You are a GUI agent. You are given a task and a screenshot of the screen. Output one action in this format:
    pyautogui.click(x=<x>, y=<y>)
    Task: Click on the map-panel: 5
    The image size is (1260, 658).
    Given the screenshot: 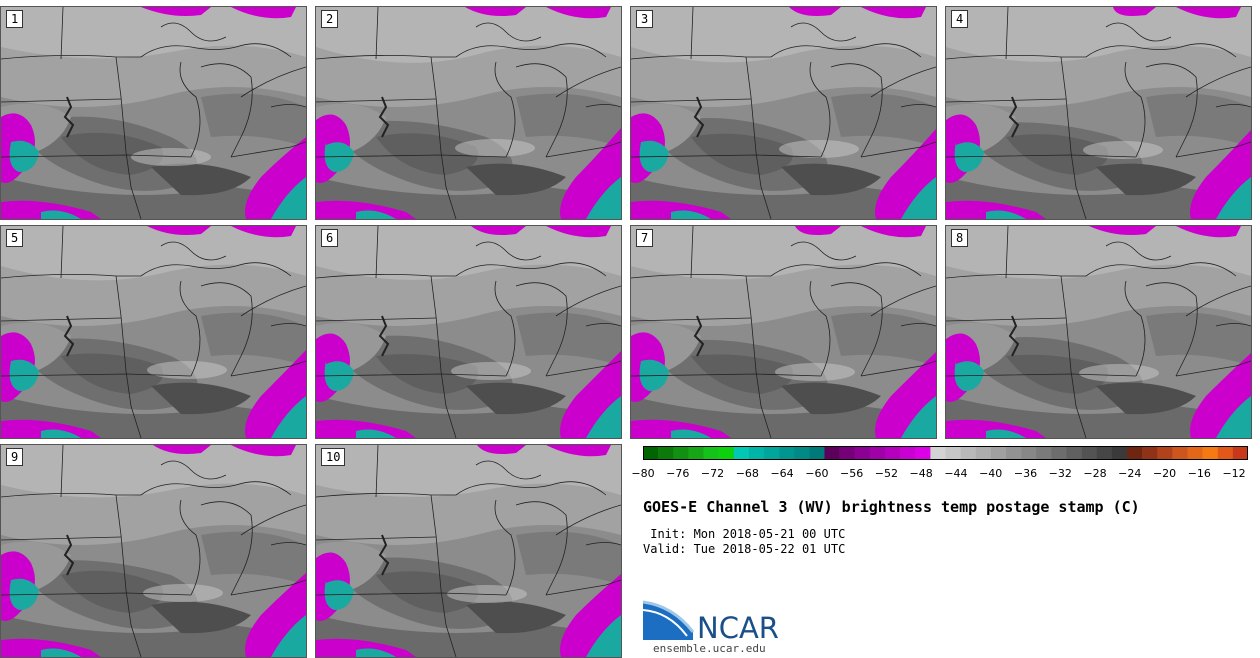 What is the action you would take?
    pyautogui.click(x=153, y=332)
    